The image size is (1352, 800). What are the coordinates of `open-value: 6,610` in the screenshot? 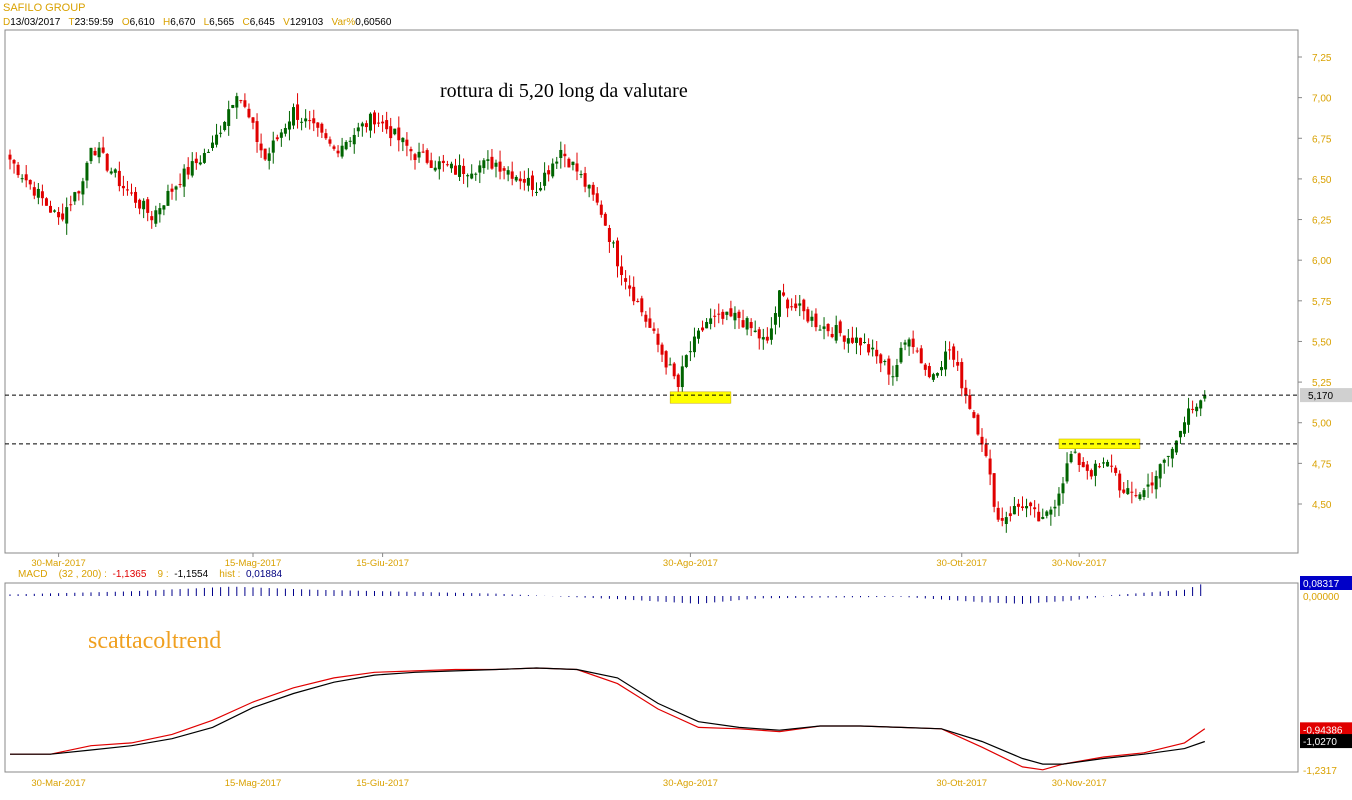 It's located at (142, 22).